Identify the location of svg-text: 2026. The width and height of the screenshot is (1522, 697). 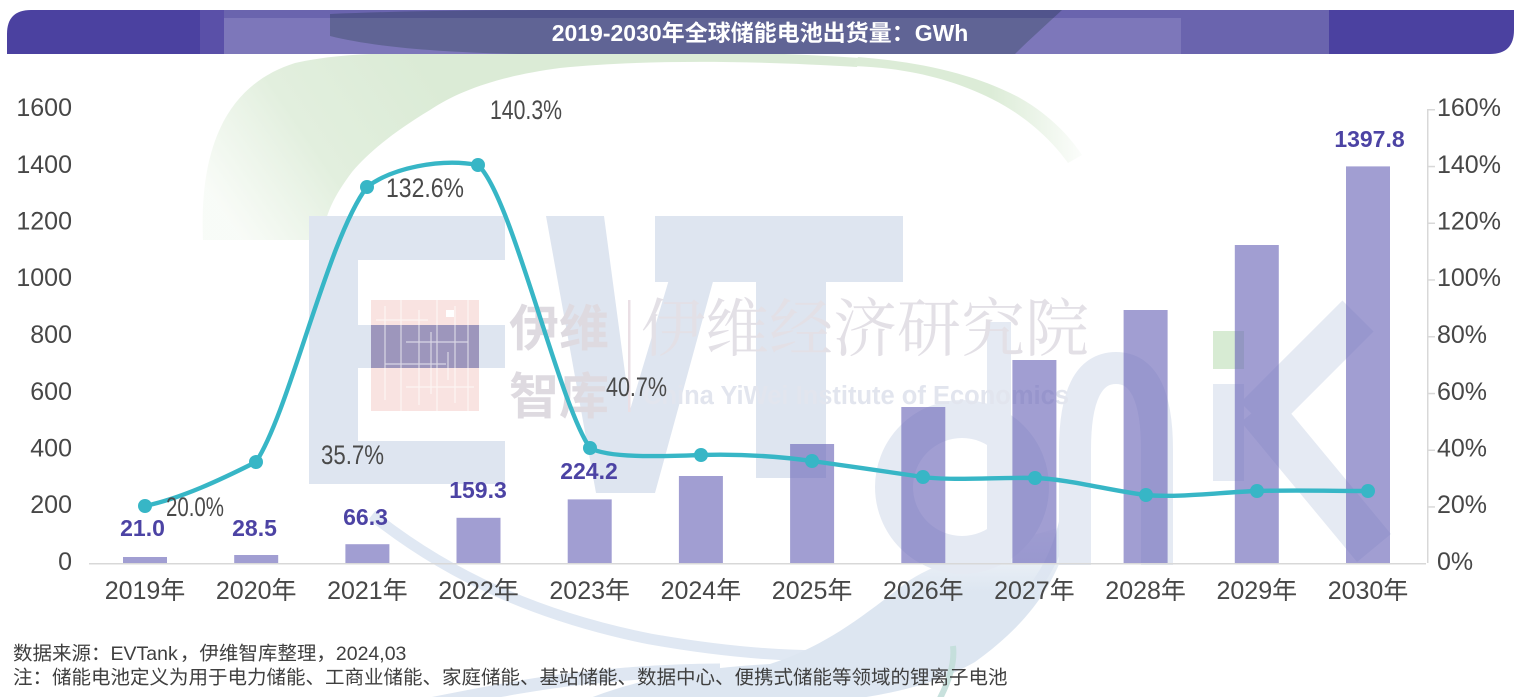
(911, 591).